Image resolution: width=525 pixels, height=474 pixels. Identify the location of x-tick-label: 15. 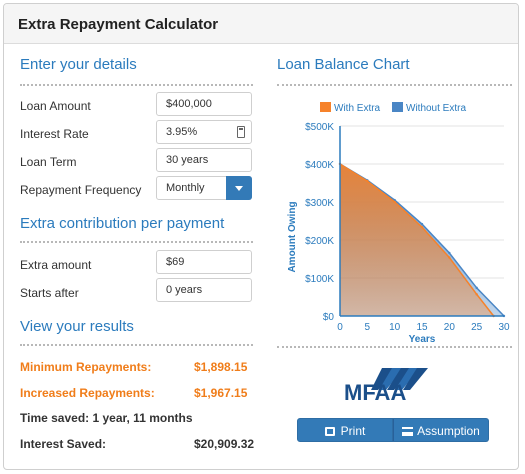
(422, 327).